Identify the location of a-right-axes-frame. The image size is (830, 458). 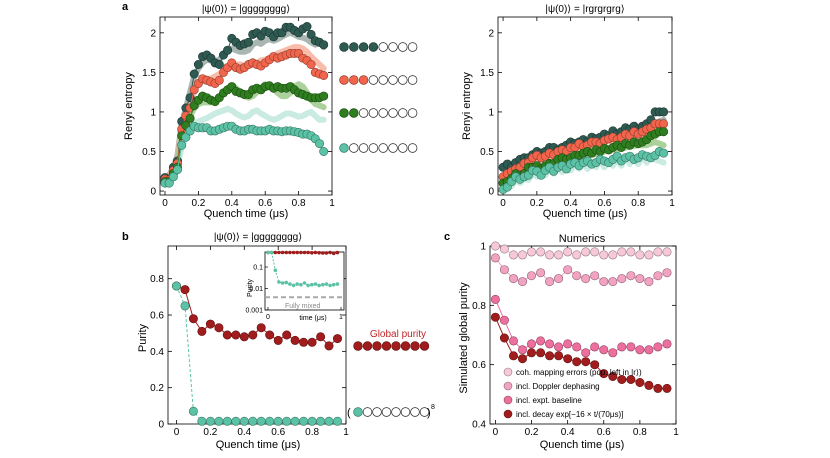
(585, 106).